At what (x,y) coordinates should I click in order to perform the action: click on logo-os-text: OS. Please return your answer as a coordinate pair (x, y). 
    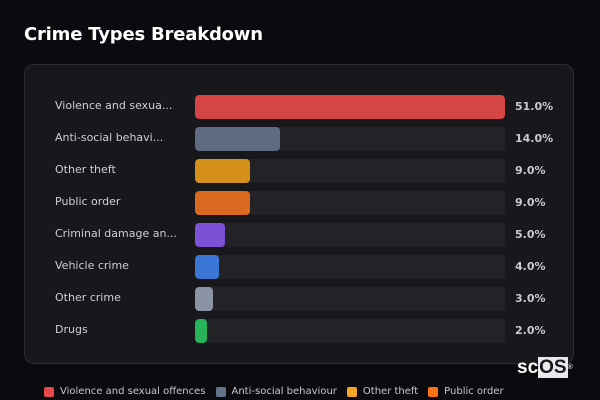
    Looking at the image, I should click on (553, 367).